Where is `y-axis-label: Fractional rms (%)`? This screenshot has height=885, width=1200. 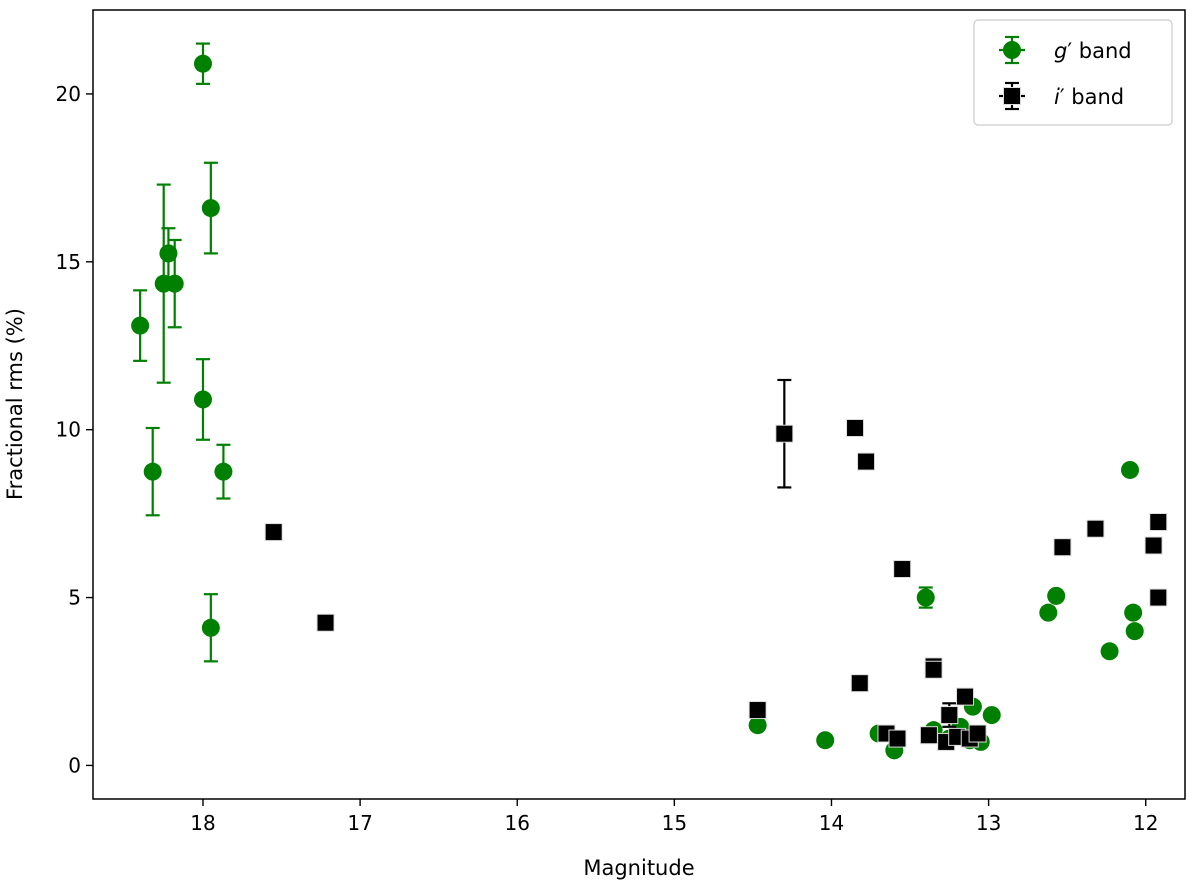 y-axis-label: Fractional rms (%) is located at coordinates (15, 404).